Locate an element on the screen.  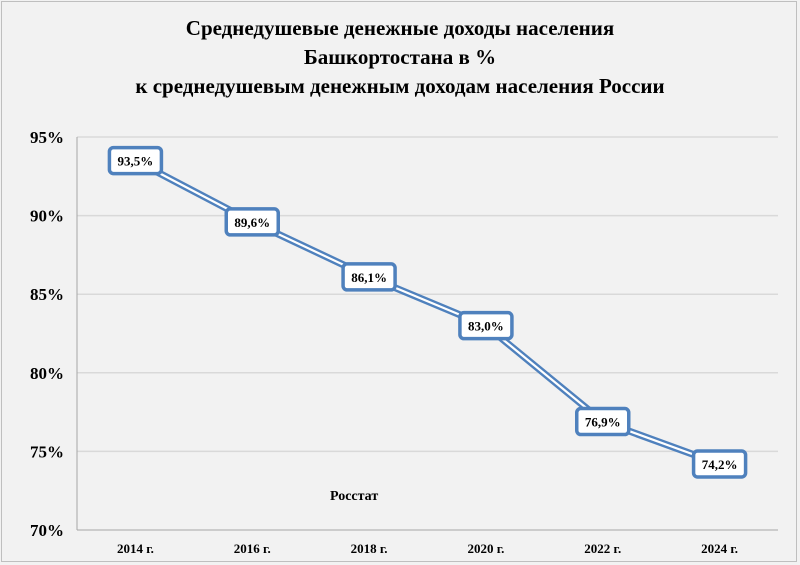
chart-title-line-1: Среднедушевые денежные доходы населения is located at coordinates (400, 28).